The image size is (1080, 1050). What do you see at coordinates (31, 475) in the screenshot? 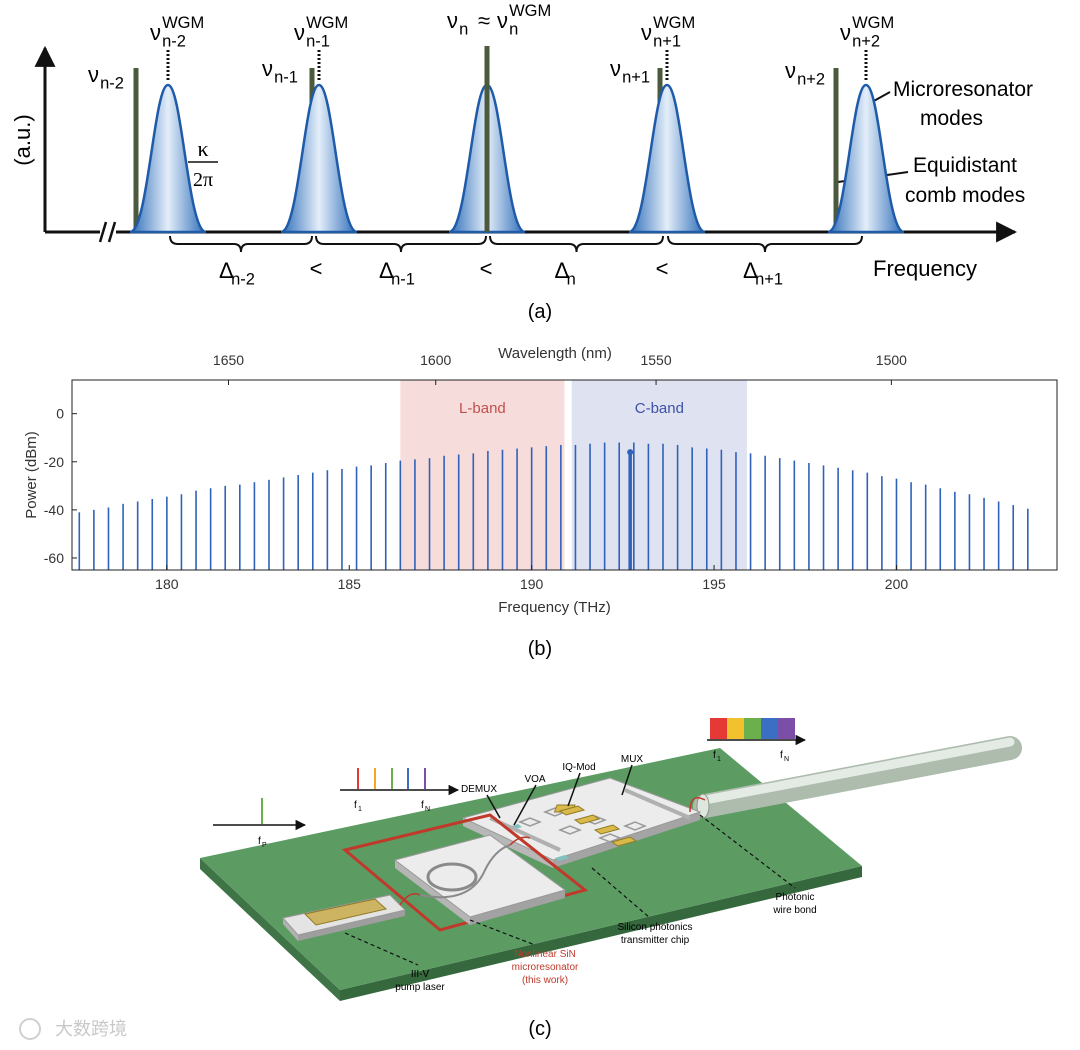
I see `y-axis-label: Power (dBm)` at bounding box center [31, 475].